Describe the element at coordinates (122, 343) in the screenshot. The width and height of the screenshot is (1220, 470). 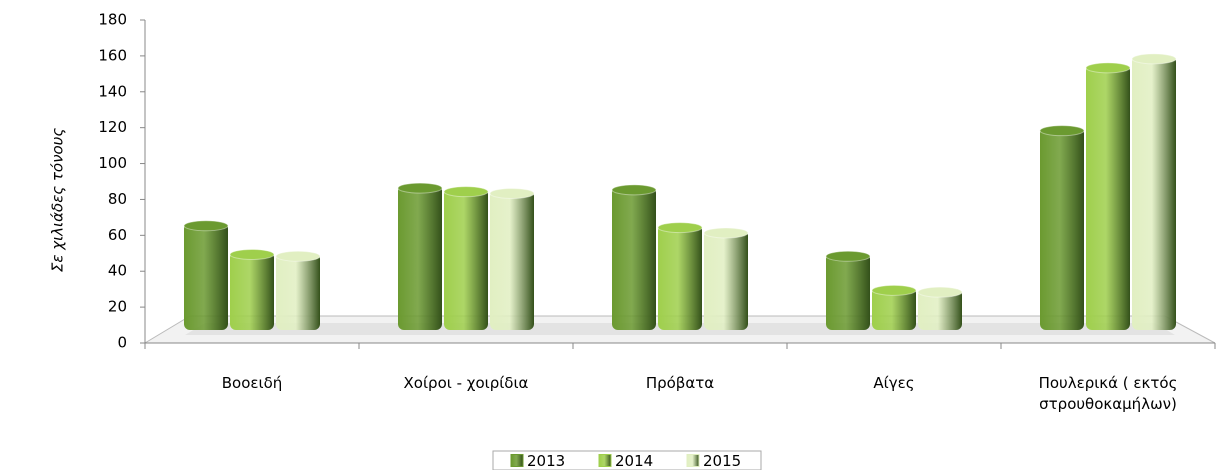
I see `y-tick-label: 0` at that location.